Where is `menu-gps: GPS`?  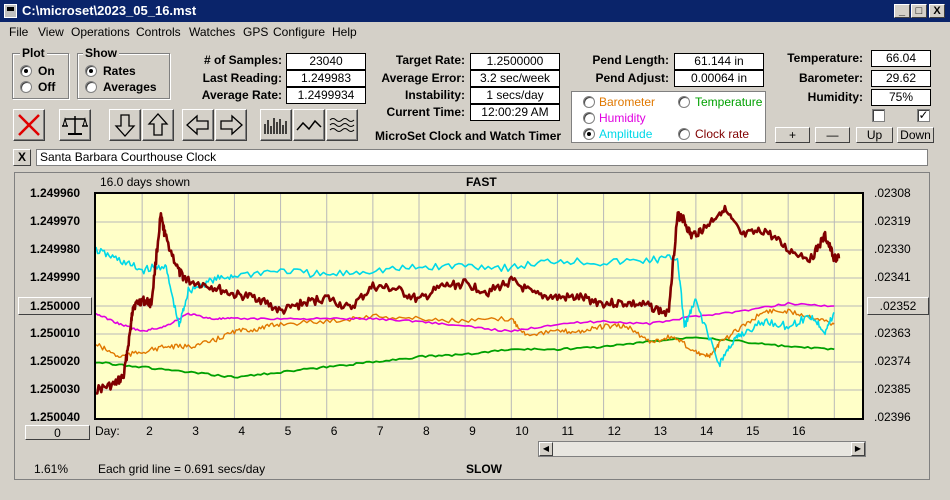
menu-gps: GPS is located at coordinates (256, 32).